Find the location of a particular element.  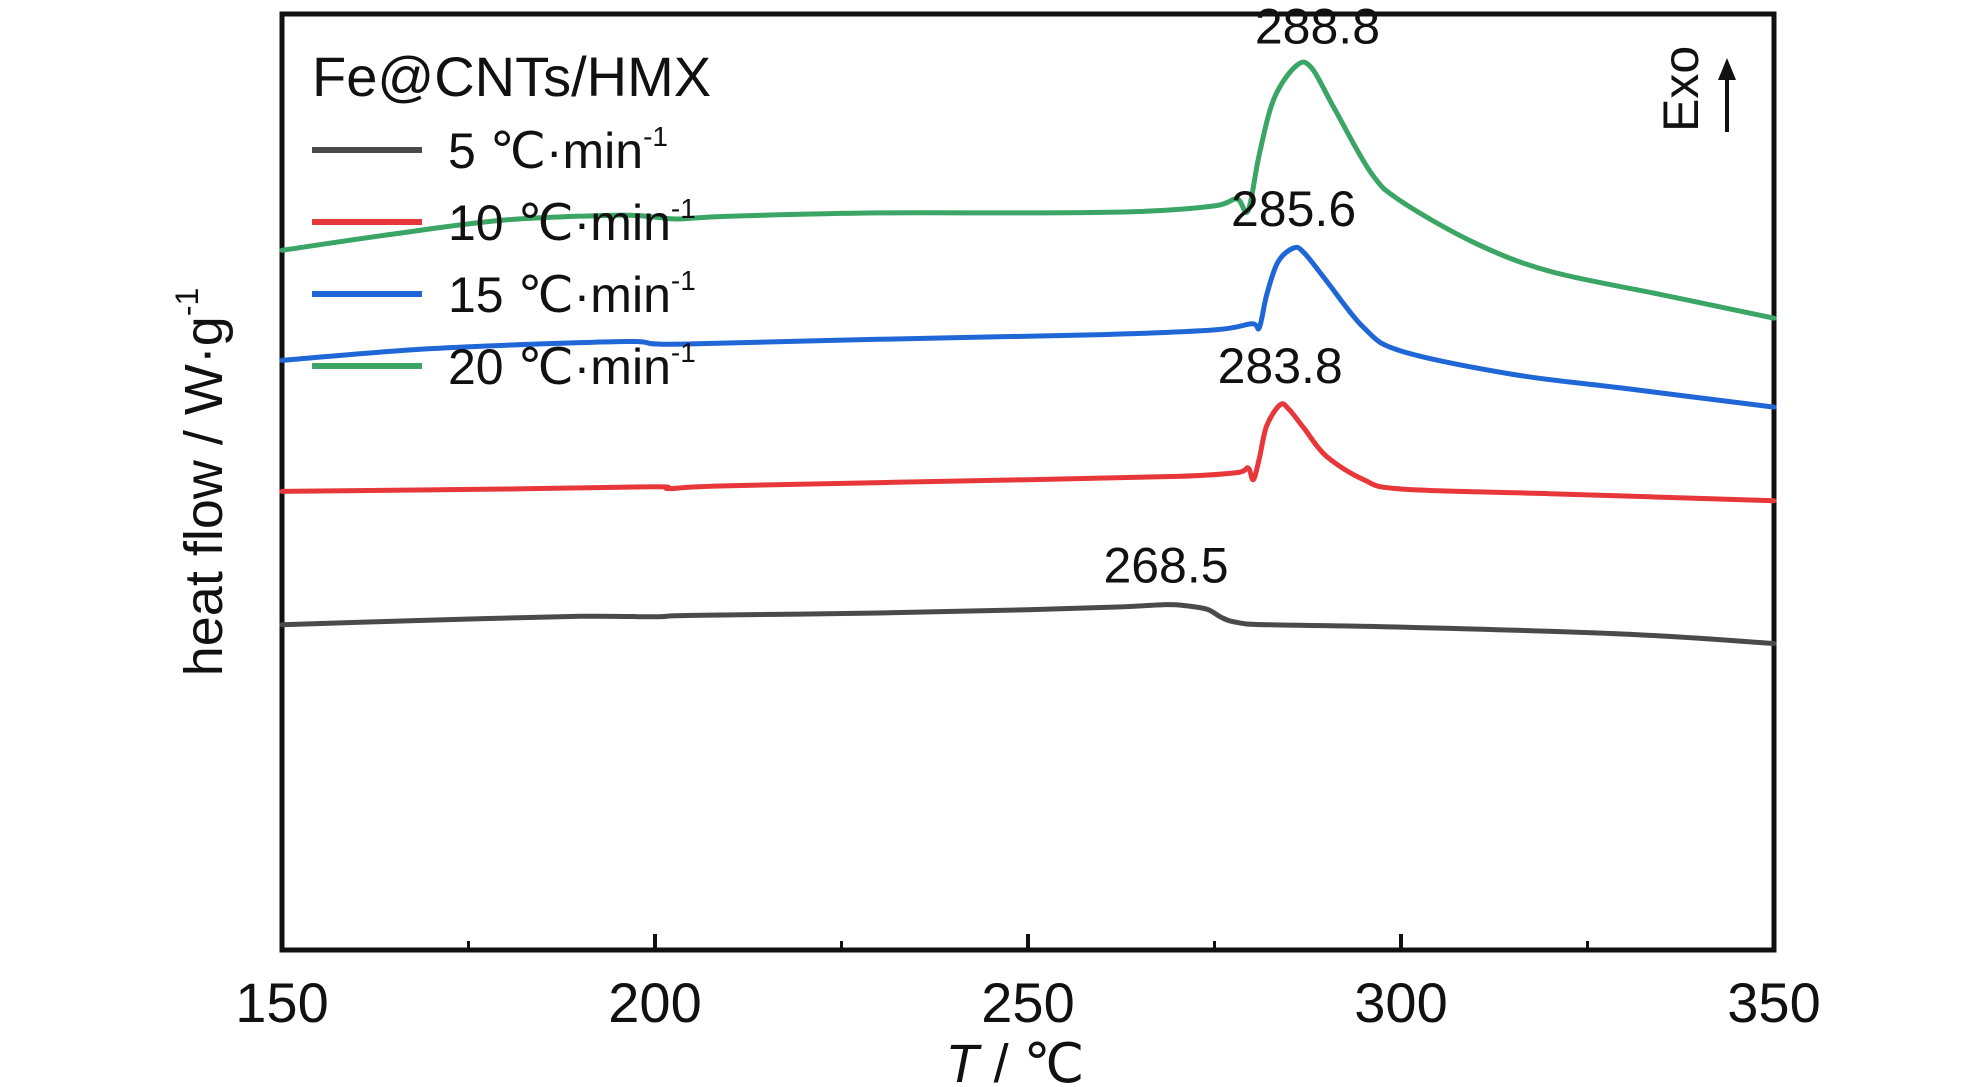

legend-label: 20 ℃·min-1 is located at coordinates (572, 366).